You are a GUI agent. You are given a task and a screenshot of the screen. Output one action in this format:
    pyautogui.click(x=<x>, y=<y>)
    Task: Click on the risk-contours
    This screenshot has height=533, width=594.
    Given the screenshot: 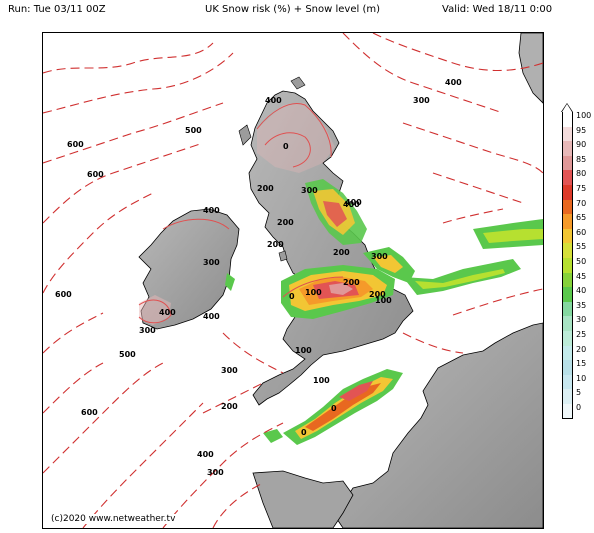 What is the action you would take?
    pyautogui.click(x=241, y=213)
    